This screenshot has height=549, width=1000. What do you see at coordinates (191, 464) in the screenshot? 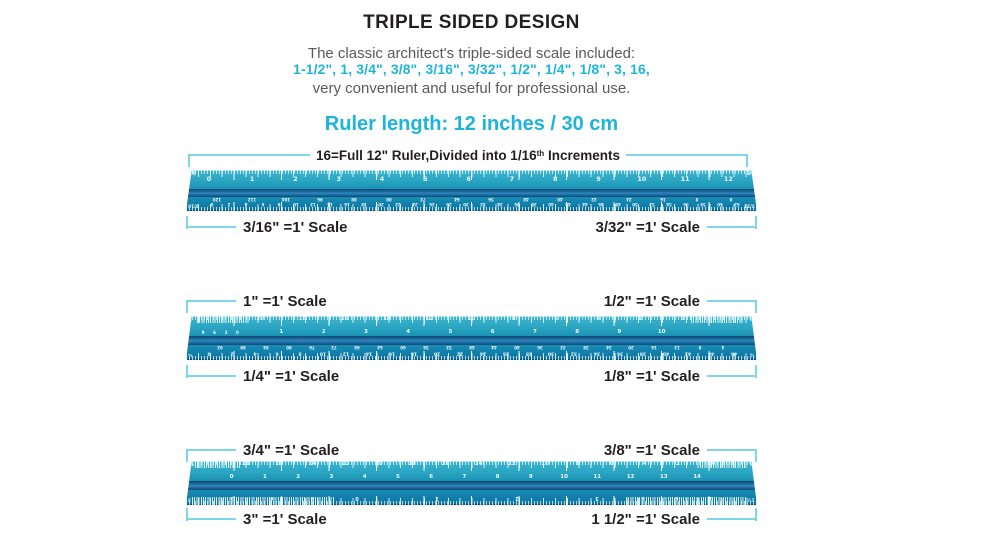
I see `ruler-corner-mark: ¾` at bounding box center [191, 464].